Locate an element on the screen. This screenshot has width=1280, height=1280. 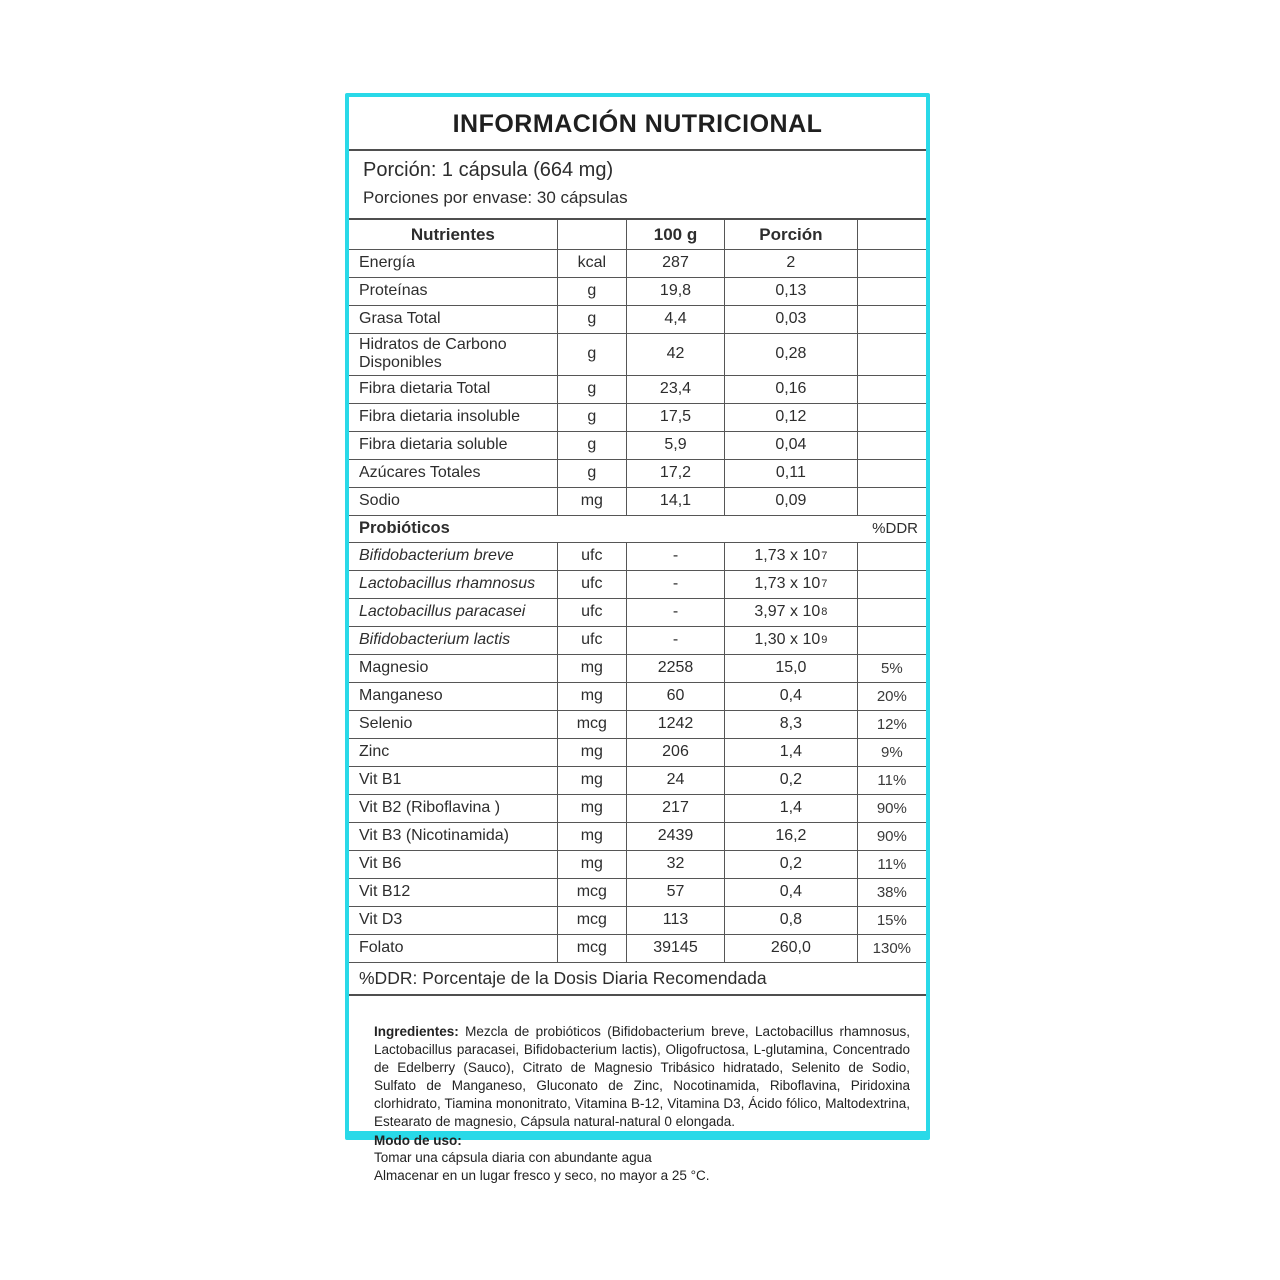
page-title: INFORMACIÓN NUTRICIONAL is located at coordinates (637, 124).